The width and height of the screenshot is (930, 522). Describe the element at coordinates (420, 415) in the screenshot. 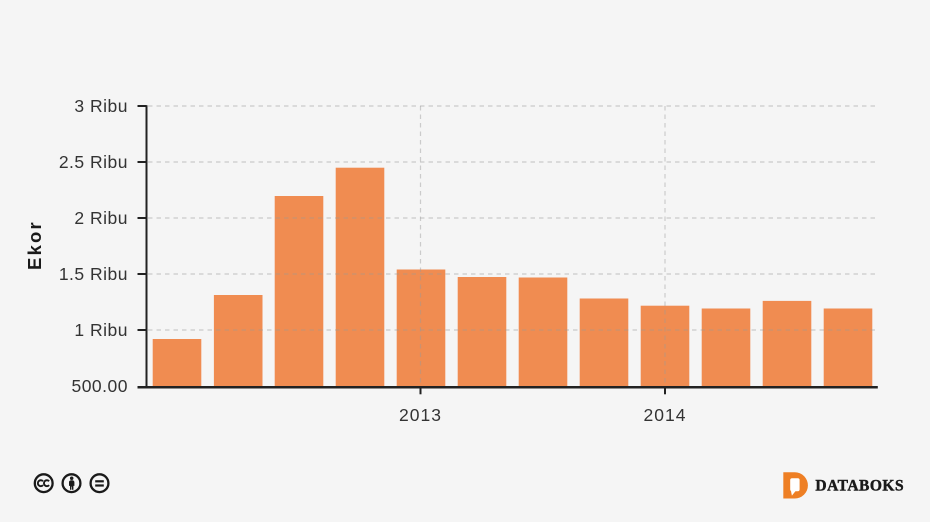

I see `svg-text: 2013` at that location.